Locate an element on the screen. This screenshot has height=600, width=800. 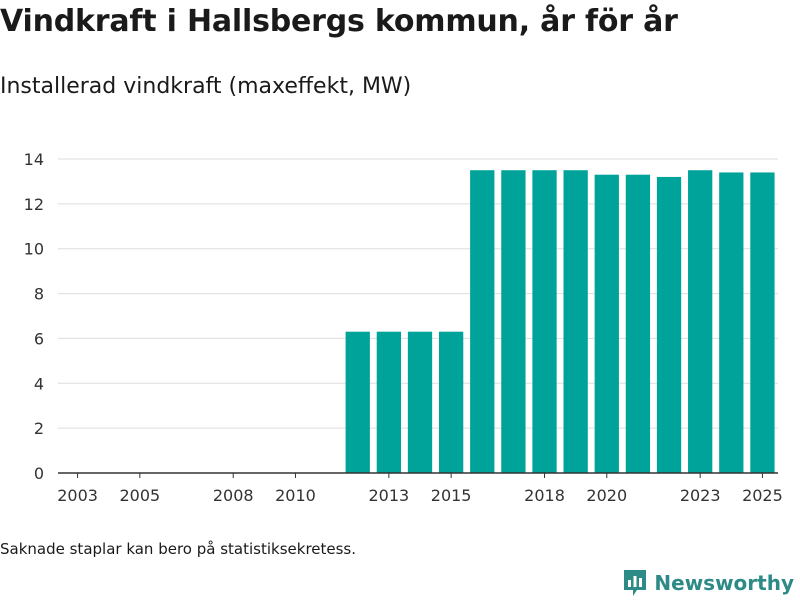
brand: Newsworthy is located at coordinates (708, 583).